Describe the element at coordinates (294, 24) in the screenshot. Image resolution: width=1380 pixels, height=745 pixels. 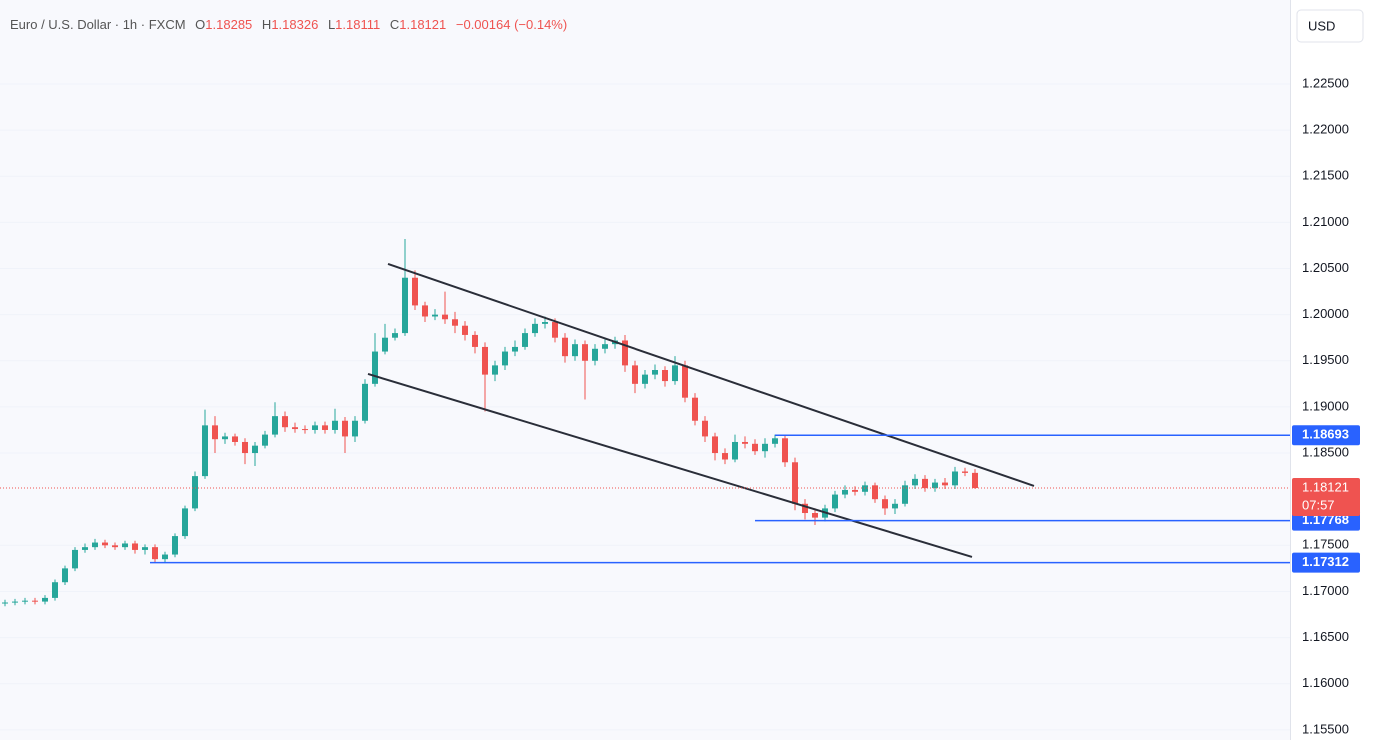
I see `high: 1.18326` at that location.